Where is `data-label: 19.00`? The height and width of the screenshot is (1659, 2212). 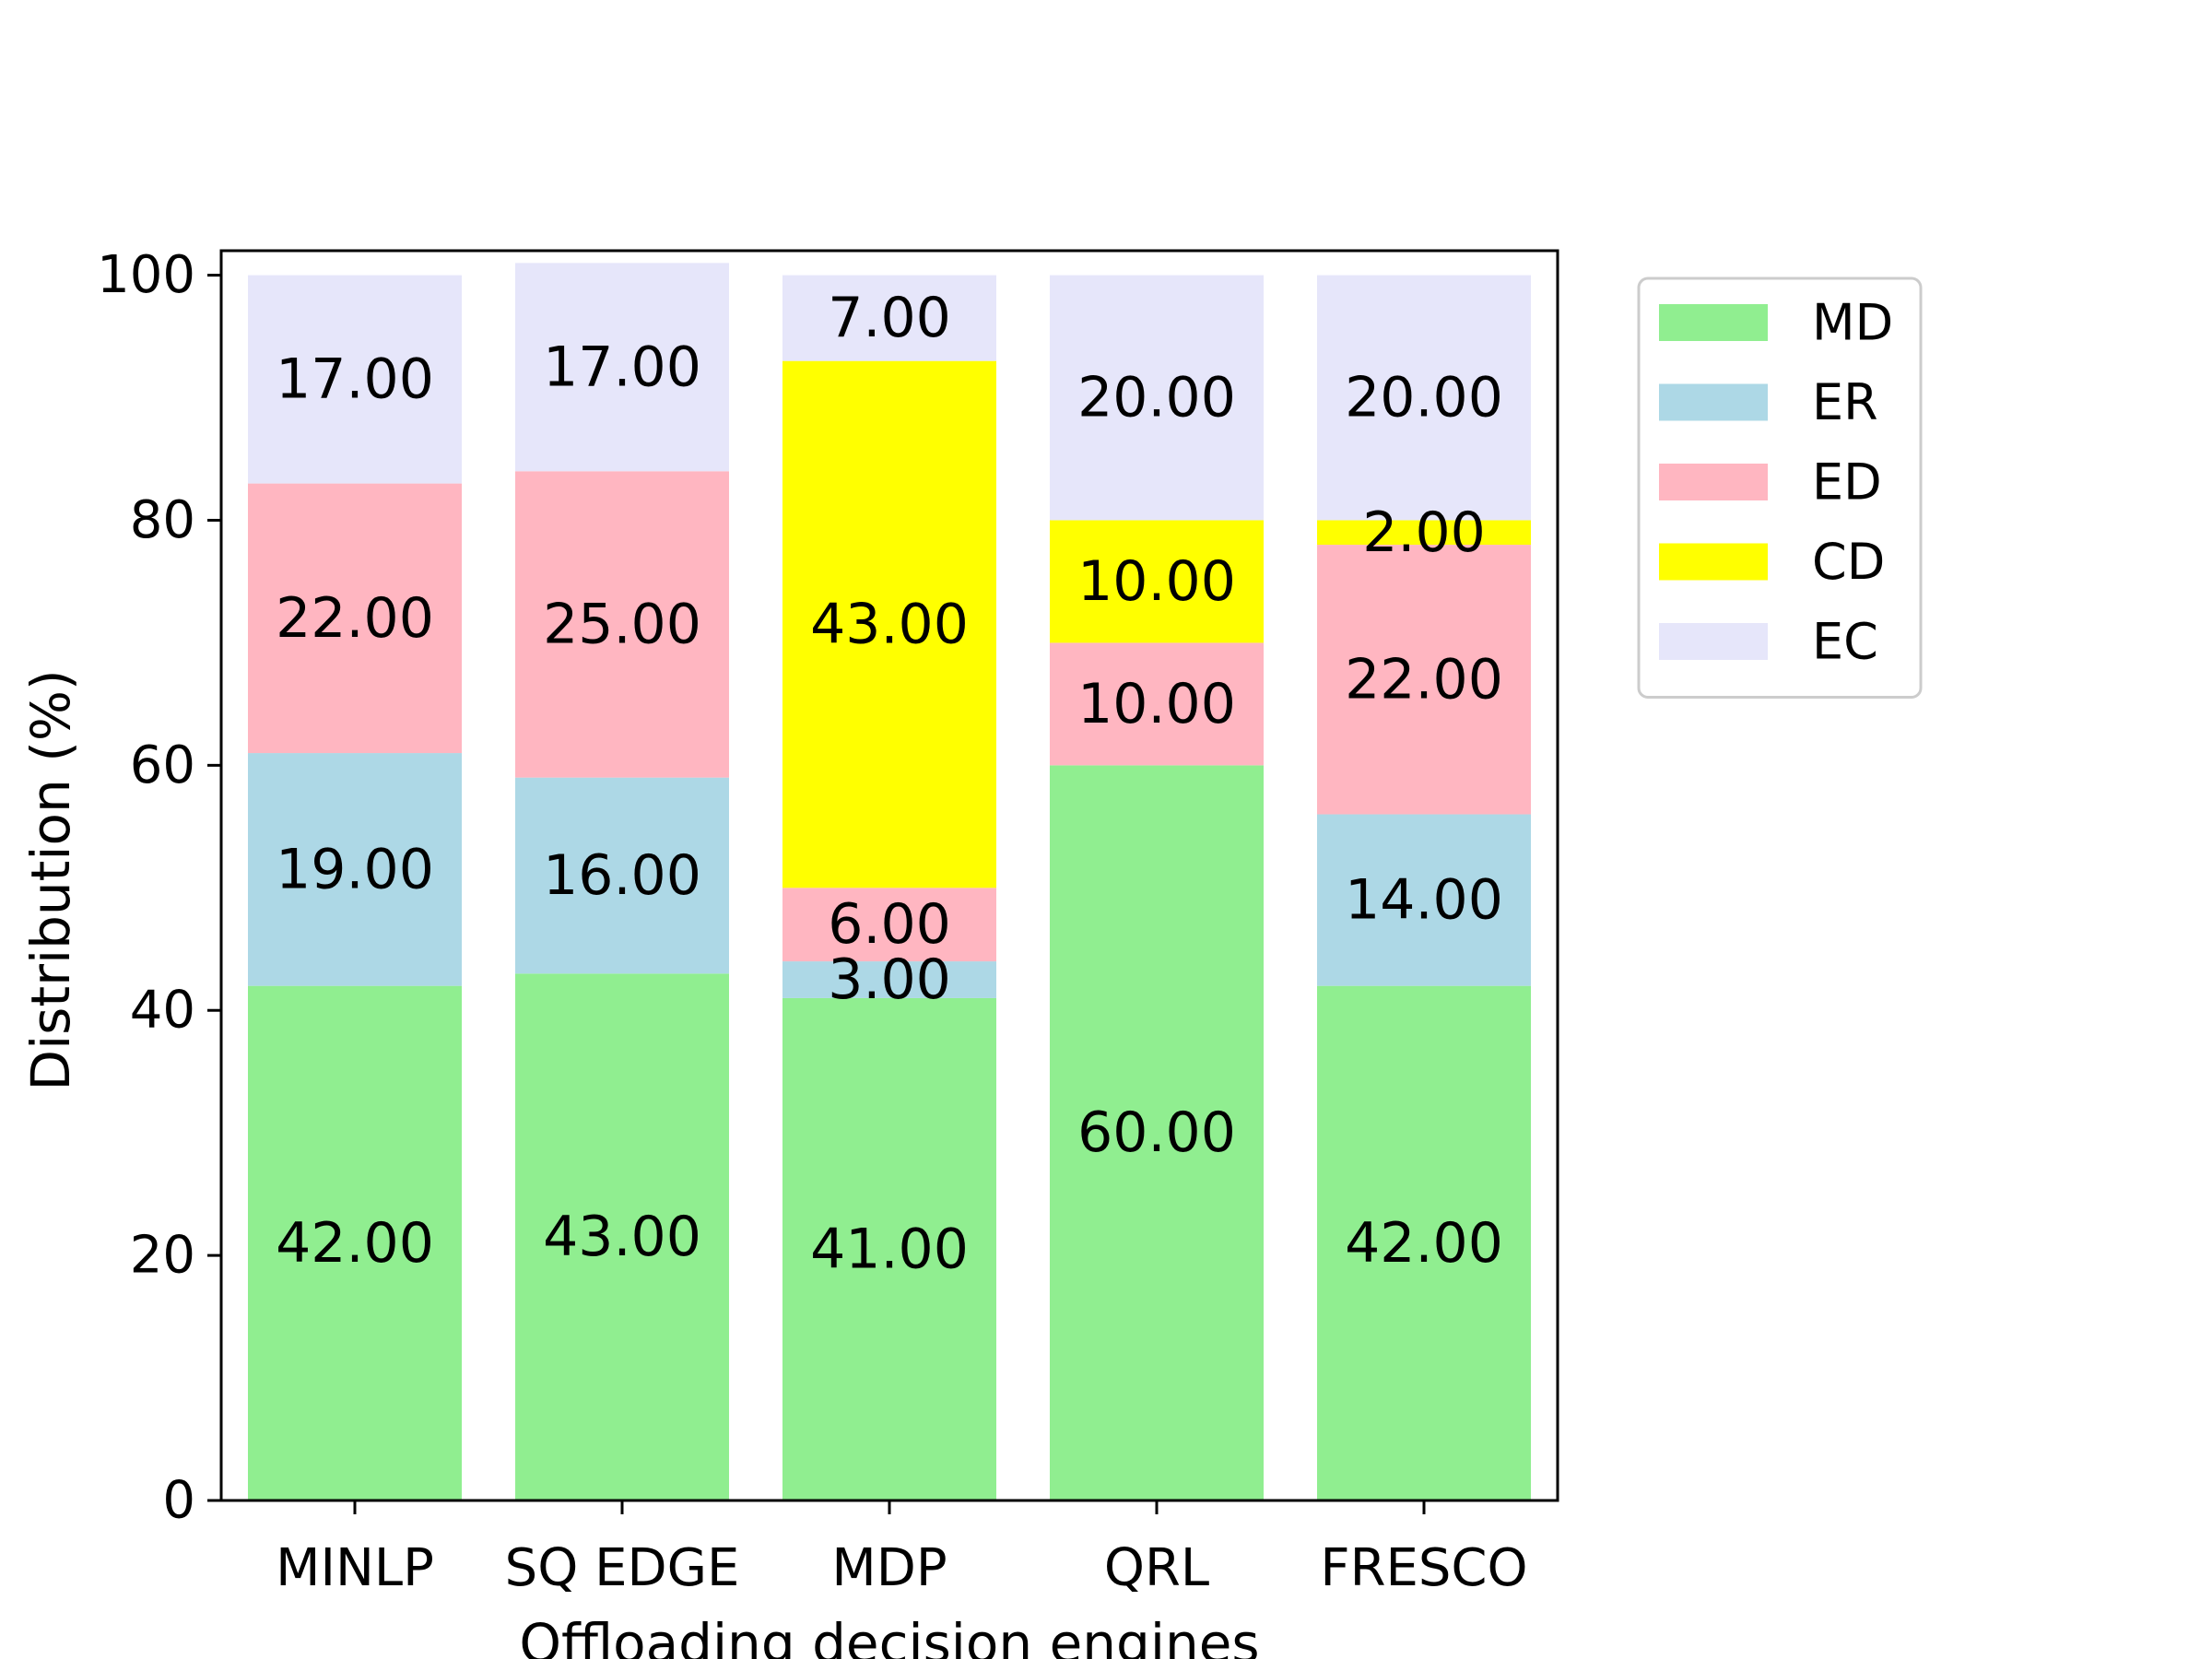
data-label: 19.00 is located at coordinates (355, 869).